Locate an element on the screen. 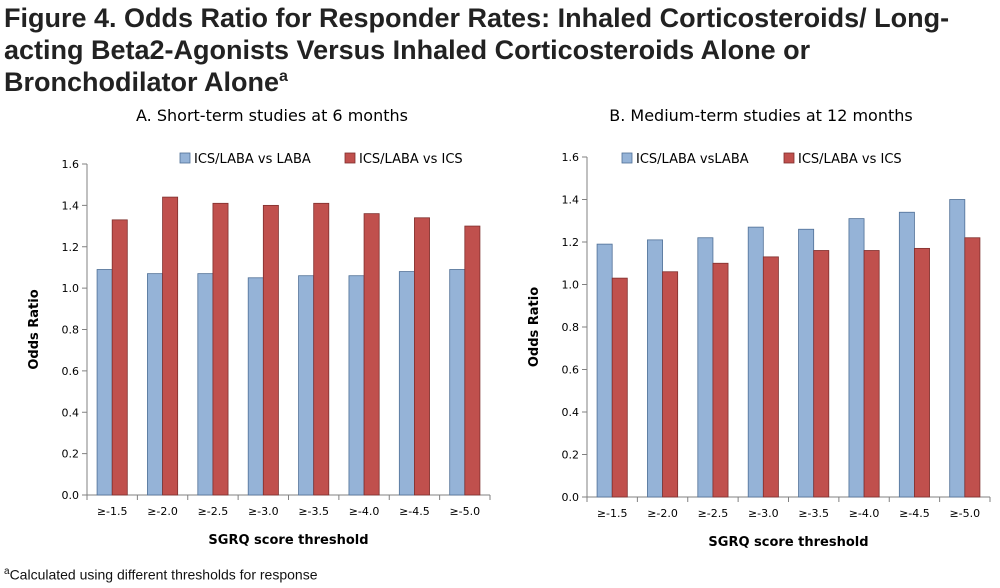 This screenshot has width=1000, height=588. chart-b-y-tick-label: 1.2 is located at coordinates (571, 242).